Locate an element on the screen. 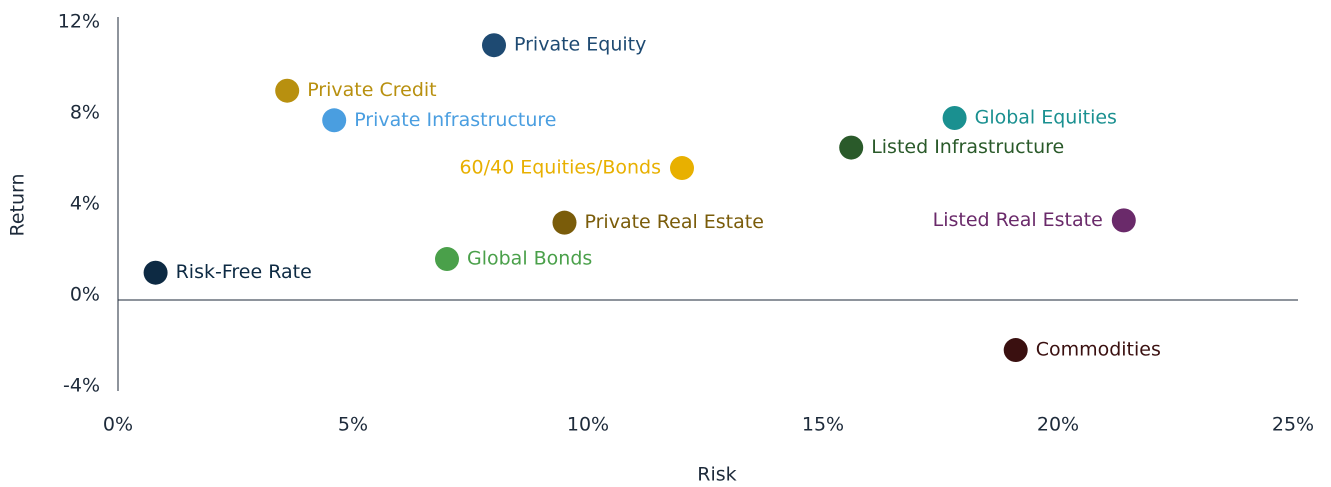 Image resolution: width=1331 pixels, height=487 pixels. x-axis-label: Risk is located at coordinates (716, 475).